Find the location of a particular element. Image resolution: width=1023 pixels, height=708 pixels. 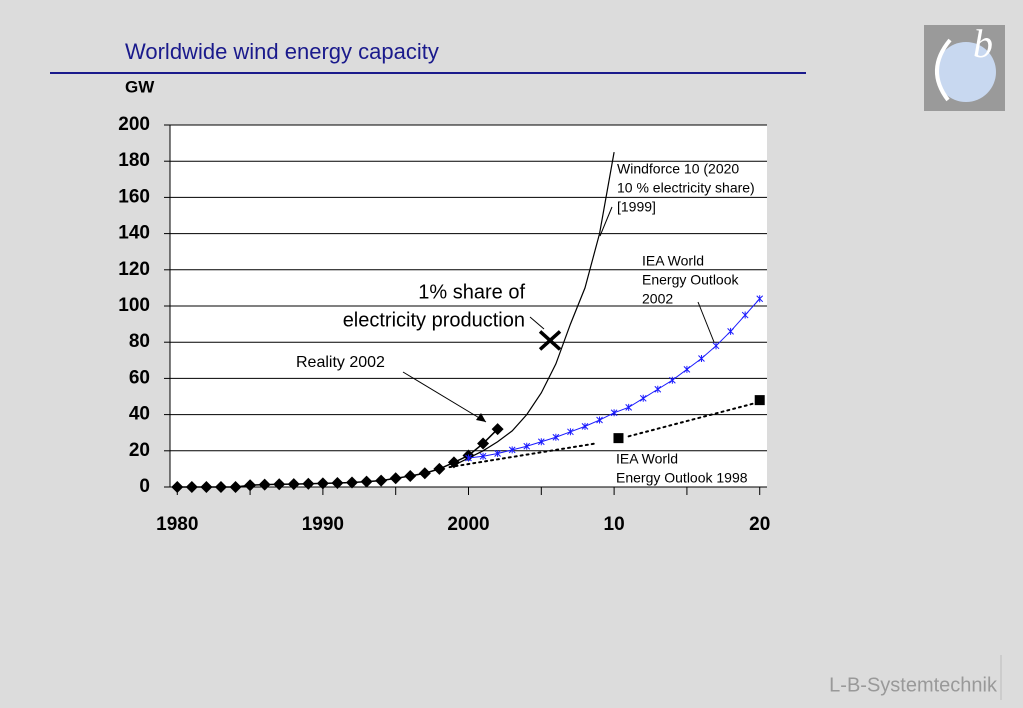

footer: L-B-Systemtechnik is located at coordinates (913, 685).